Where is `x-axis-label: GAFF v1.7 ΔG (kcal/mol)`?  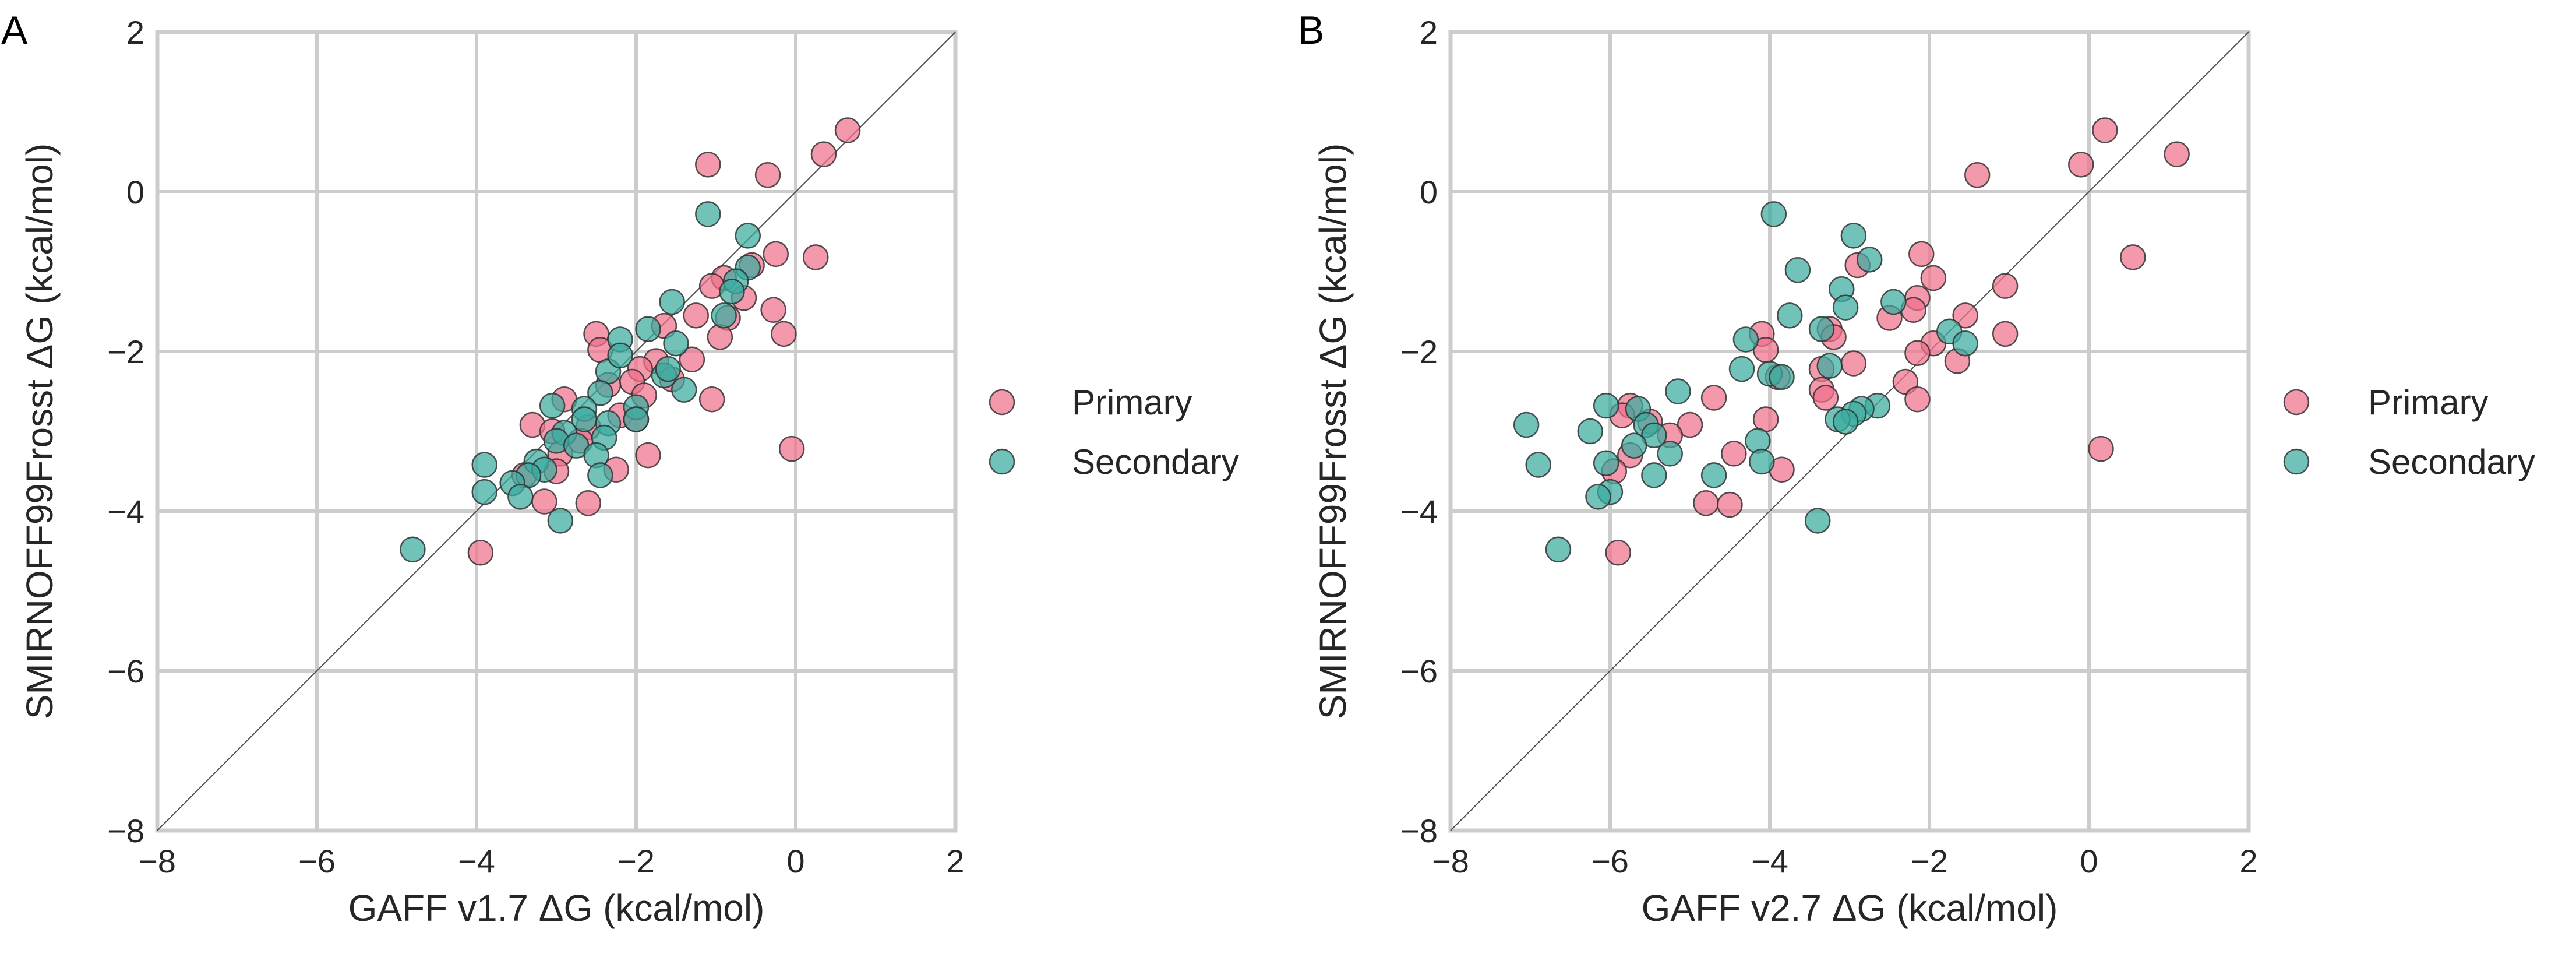
x-axis-label: GAFF v1.7 ΔG (kcal/mol) is located at coordinates (557, 908).